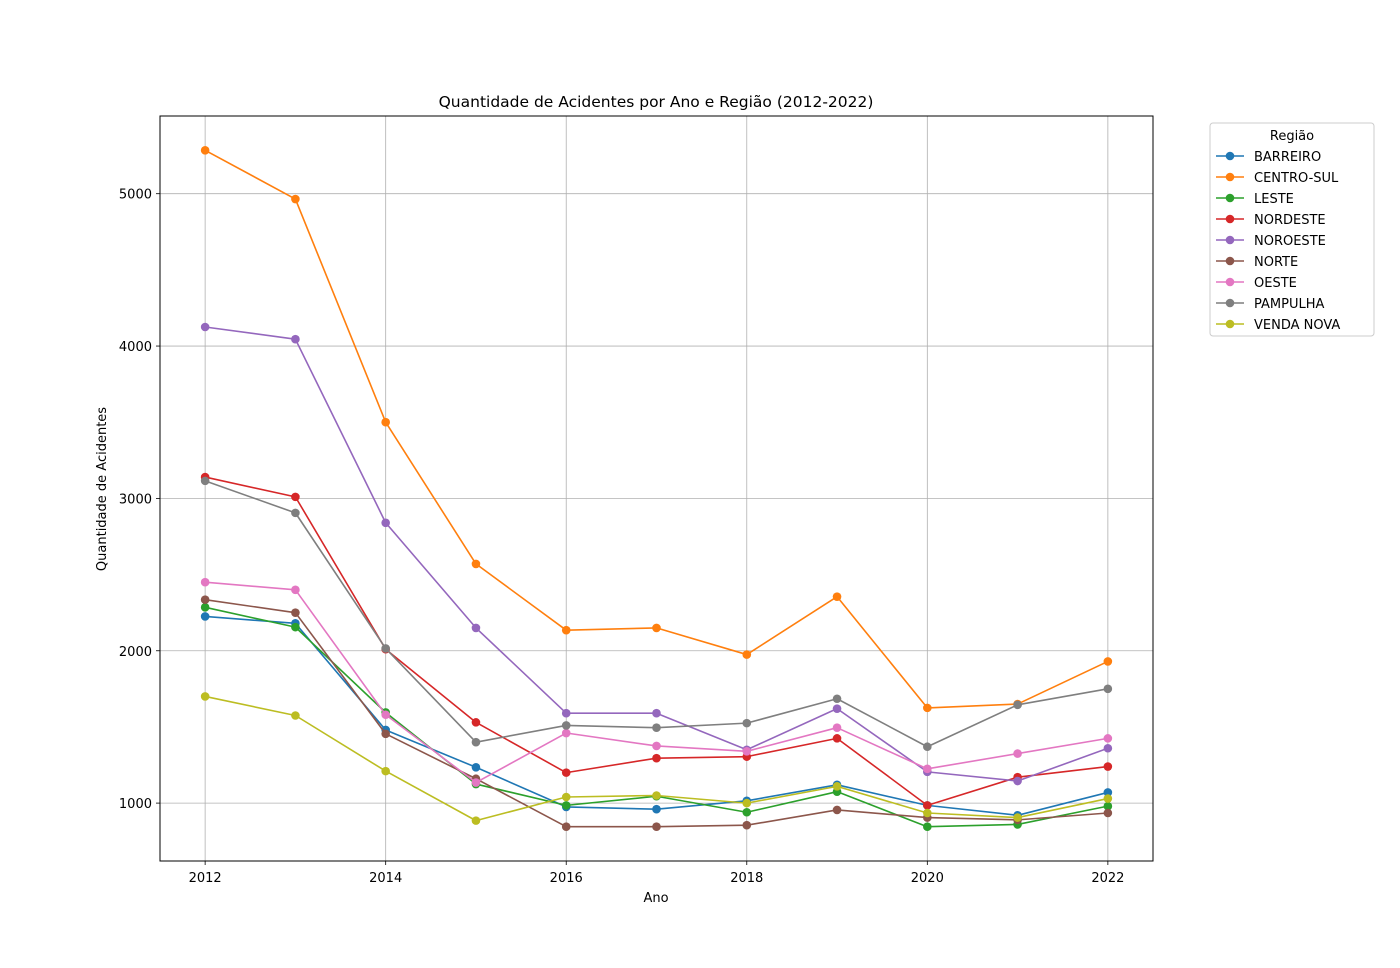 Image resolution: width=1400 pixels, height=968 pixels. Describe the element at coordinates (655, 898) in the screenshot. I see `x-axis-label: Ano` at that location.